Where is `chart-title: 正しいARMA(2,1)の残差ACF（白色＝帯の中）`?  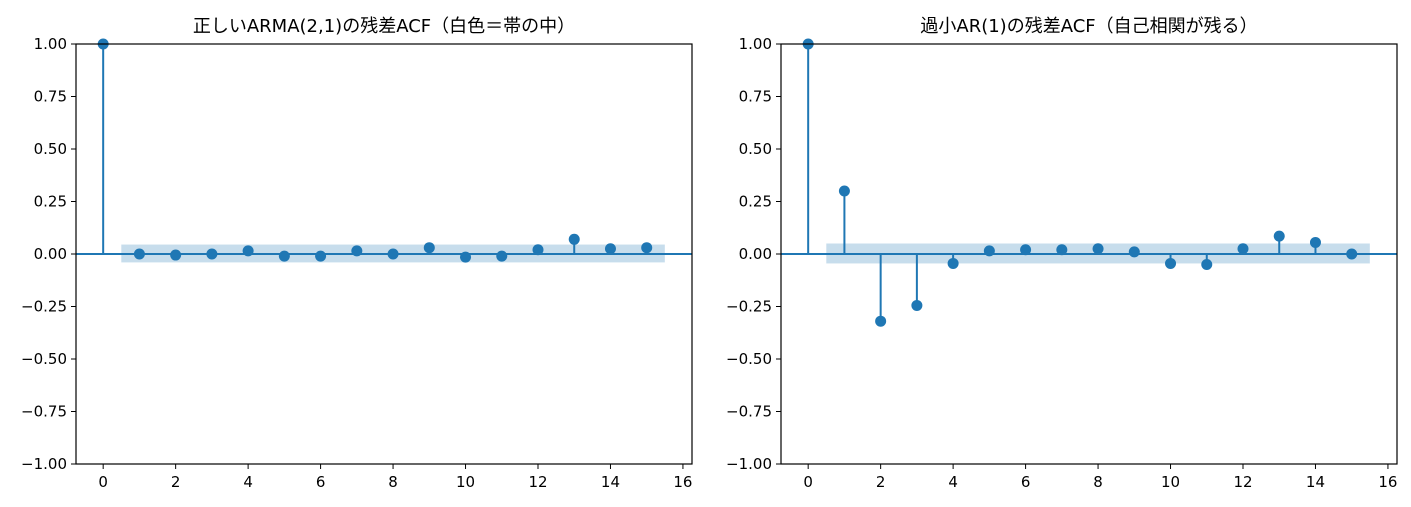 chart-title: 正しいARMA(2,1)の残差ACF（白色＝帯の中） is located at coordinates (384, 26).